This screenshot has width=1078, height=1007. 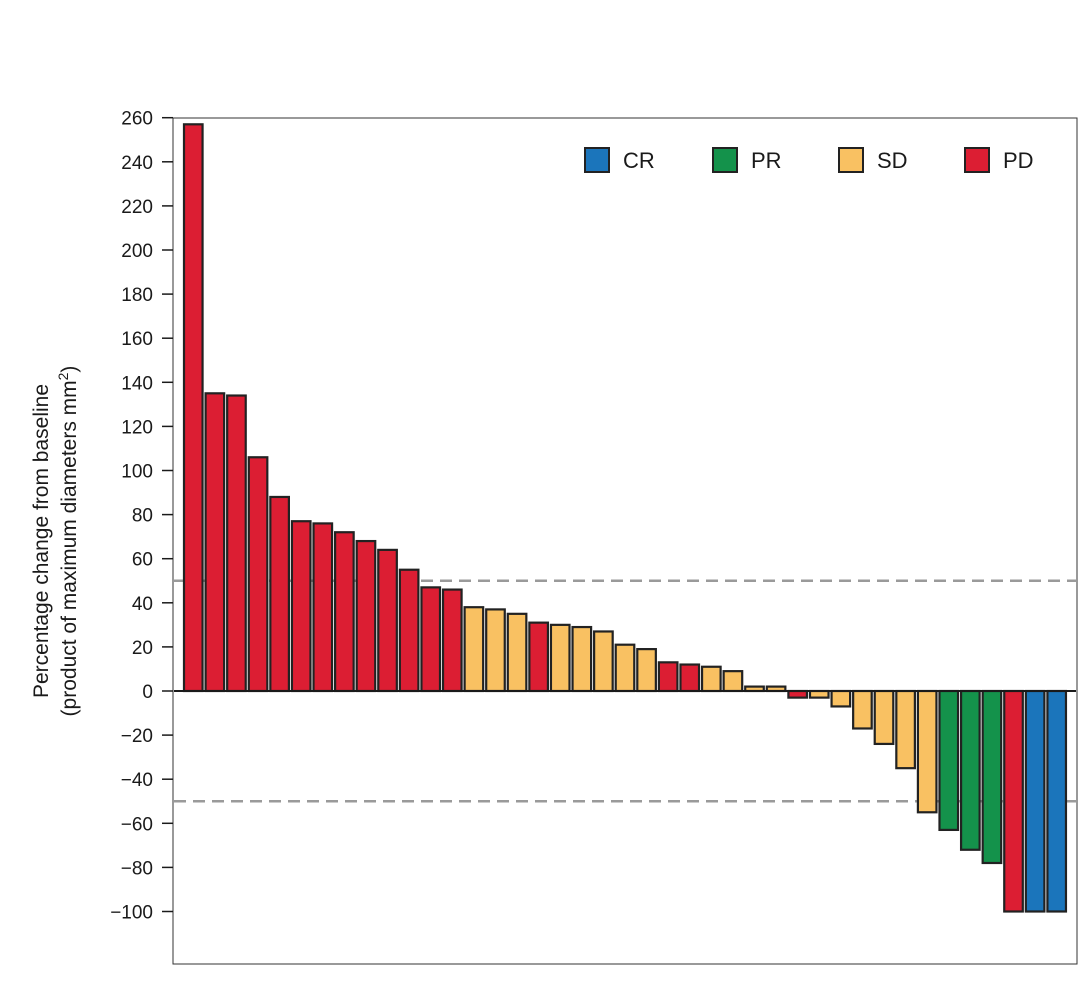 I want to click on legend-label: SD, so click(x=892, y=160).